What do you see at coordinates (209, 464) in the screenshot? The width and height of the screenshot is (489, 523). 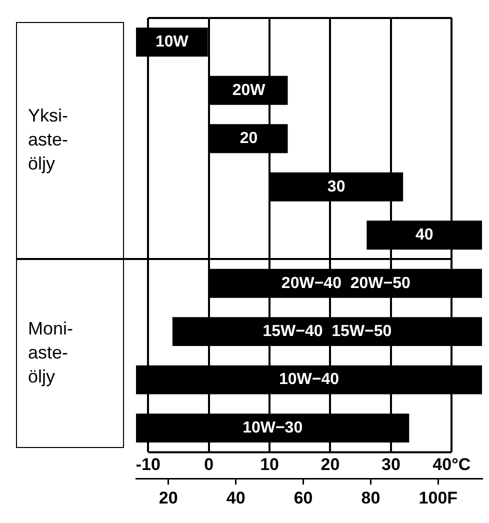 I see `x-tick-label: 0` at bounding box center [209, 464].